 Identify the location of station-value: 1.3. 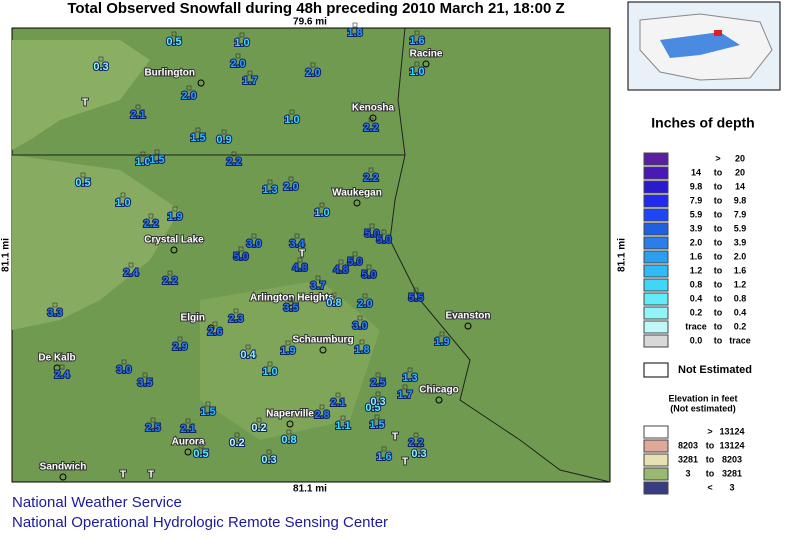
(409, 378).